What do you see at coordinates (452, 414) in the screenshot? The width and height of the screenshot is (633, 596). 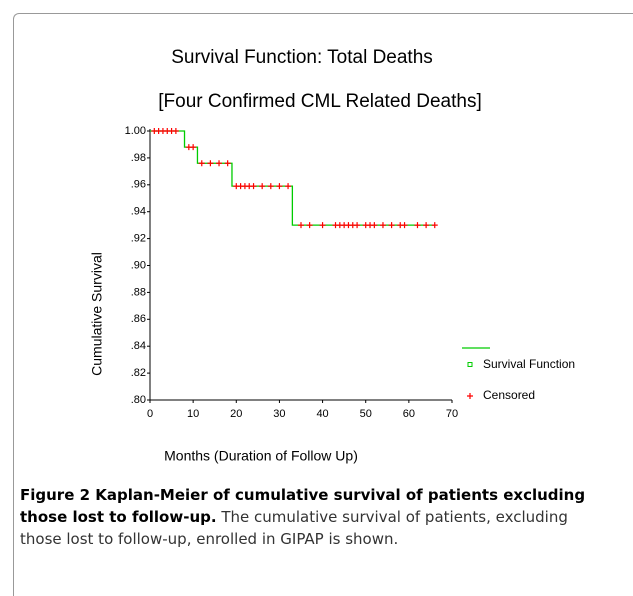 I see `x-tick-label: 70` at bounding box center [452, 414].